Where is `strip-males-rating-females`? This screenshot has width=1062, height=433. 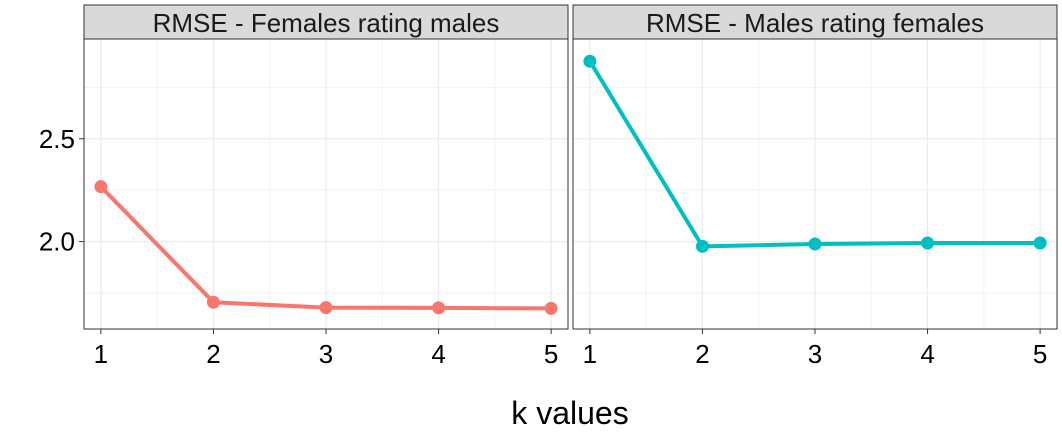
strip-males-rating-females is located at coordinates (815, 22).